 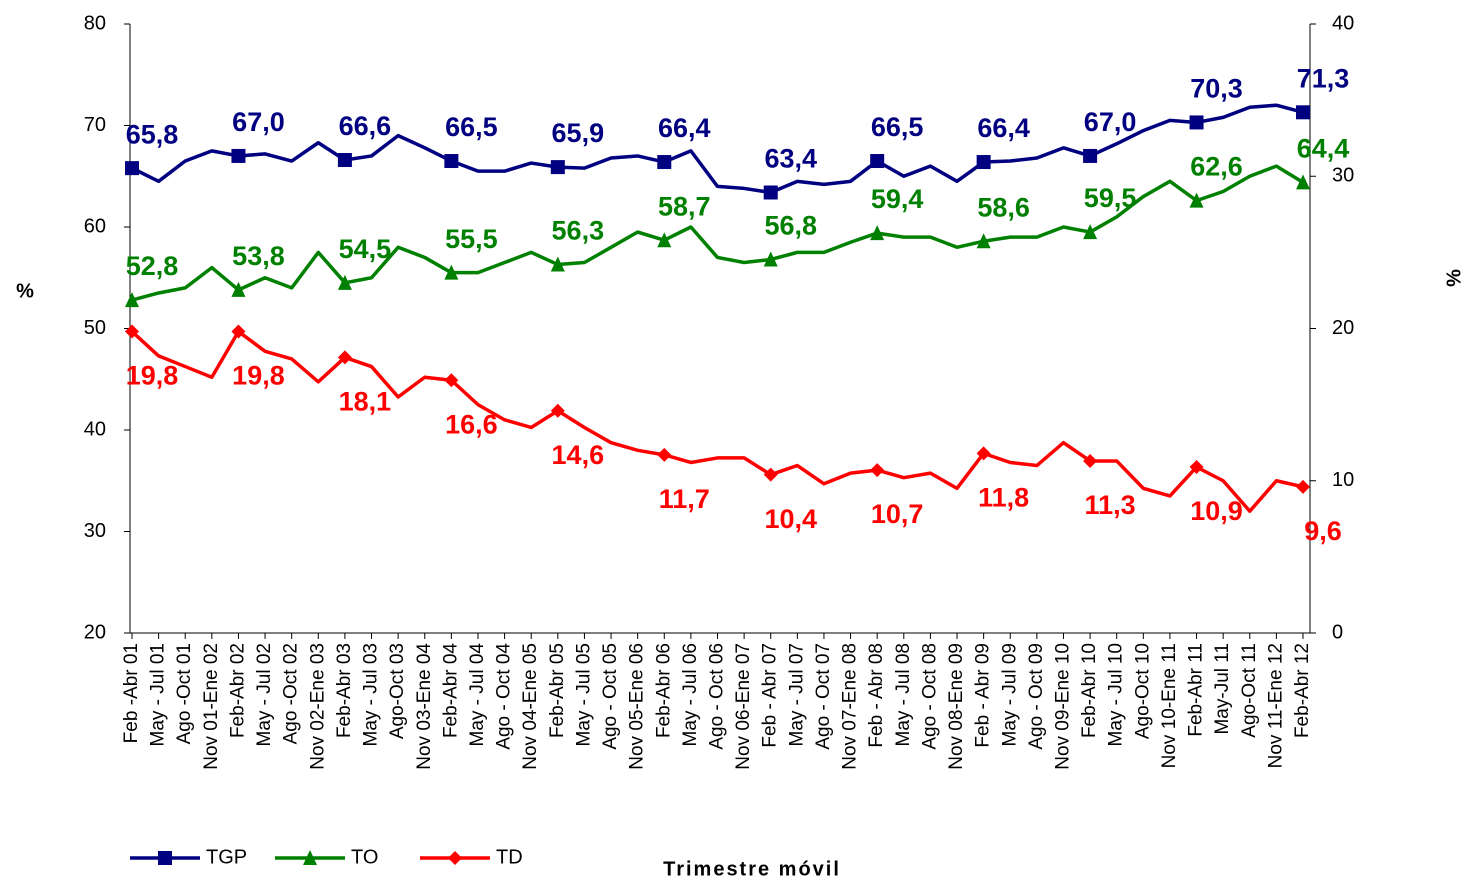 What do you see at coordinates (258, 122) in the screenshot?
I see `data-label: 67,0` at bounding box center [258, 122].